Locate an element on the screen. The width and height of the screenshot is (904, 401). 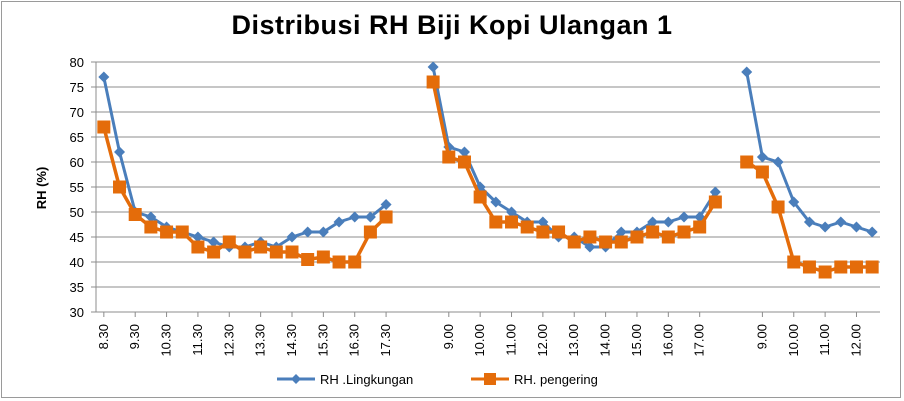
y-axis-label: RH (%) is located at coordinates (41, 188).